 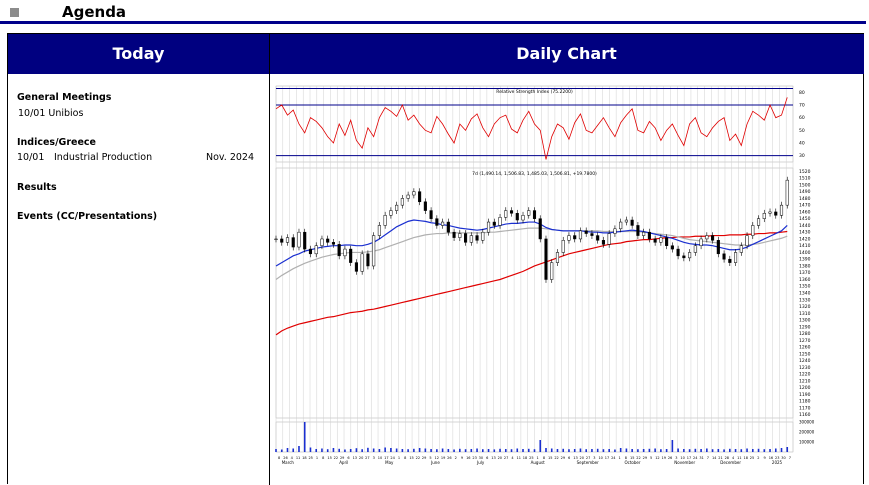 What do you see at coordinates (733, 458) in the screenshot?
I see `x-axis-day-label: 4` at bounding box center [733, 458].